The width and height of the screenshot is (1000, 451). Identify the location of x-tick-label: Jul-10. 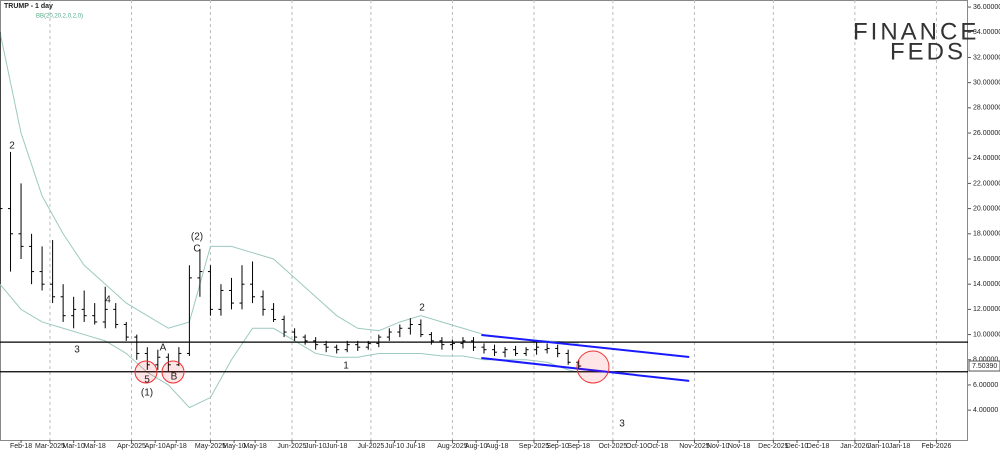
(394, 446).